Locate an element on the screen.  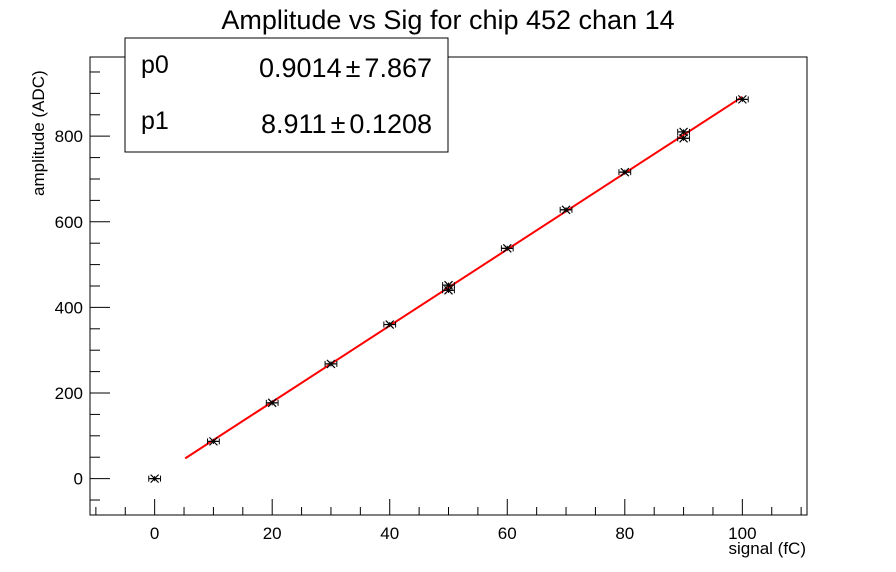
x-tick-label: 20 is located at coordinates (272, 533).